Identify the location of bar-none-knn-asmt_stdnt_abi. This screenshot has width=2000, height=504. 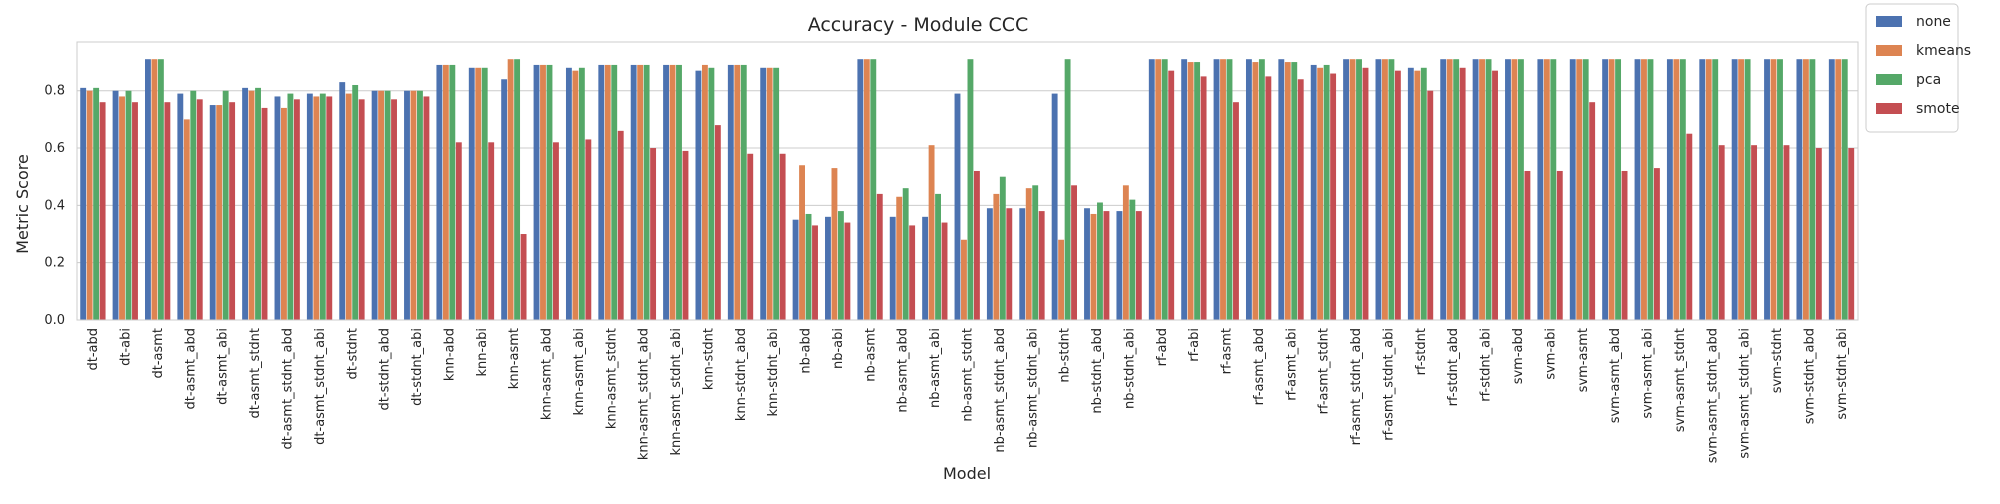
(666, 192).